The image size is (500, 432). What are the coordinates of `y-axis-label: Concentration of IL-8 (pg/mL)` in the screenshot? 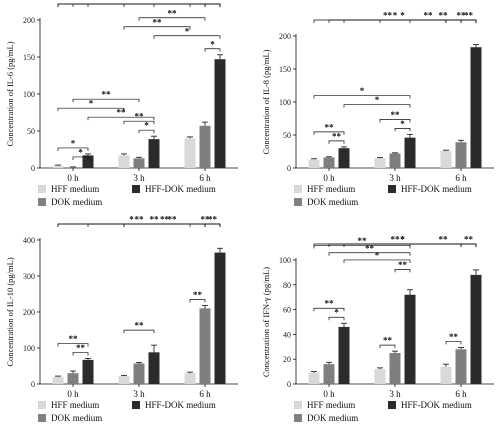 It's located at (266, 101).